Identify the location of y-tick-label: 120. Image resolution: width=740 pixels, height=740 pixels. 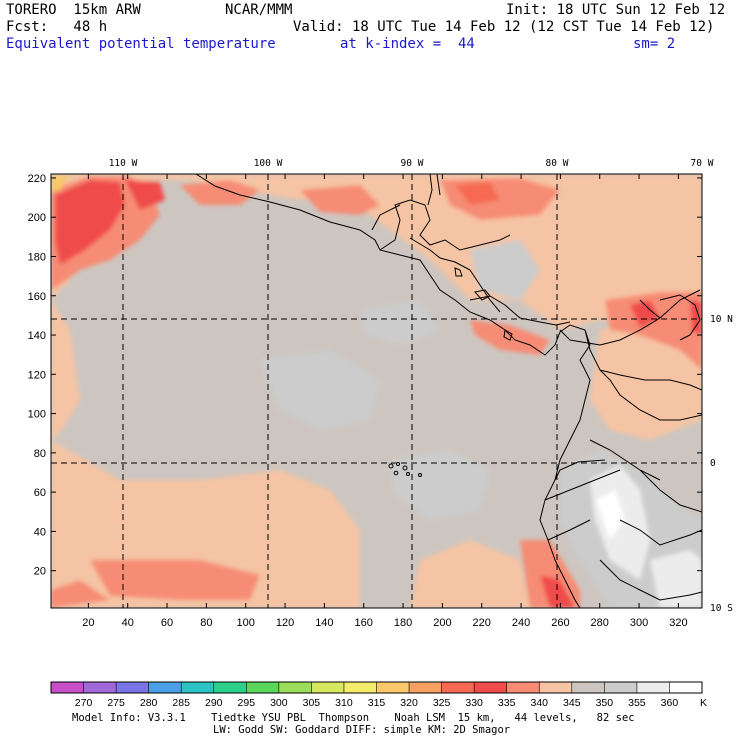
(37, 375).